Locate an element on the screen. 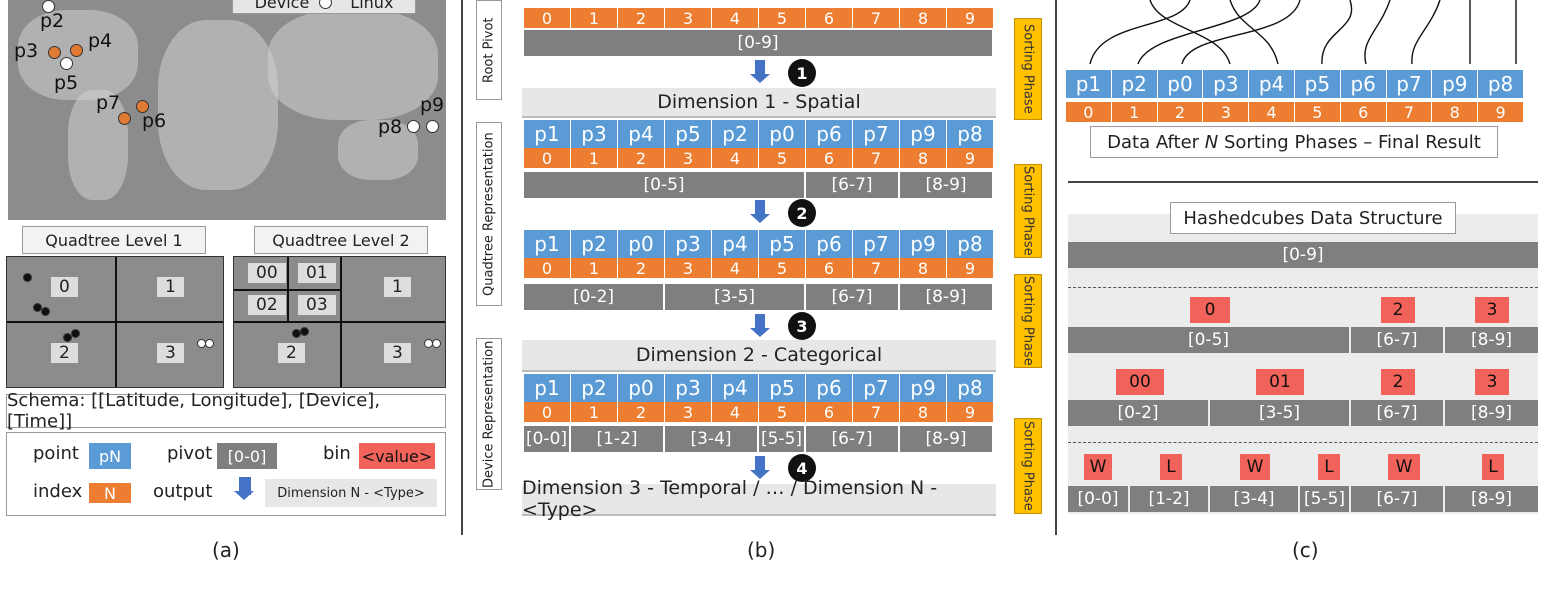  hc-level1-bin: [6-7] is located at coordinates (1397, 340).